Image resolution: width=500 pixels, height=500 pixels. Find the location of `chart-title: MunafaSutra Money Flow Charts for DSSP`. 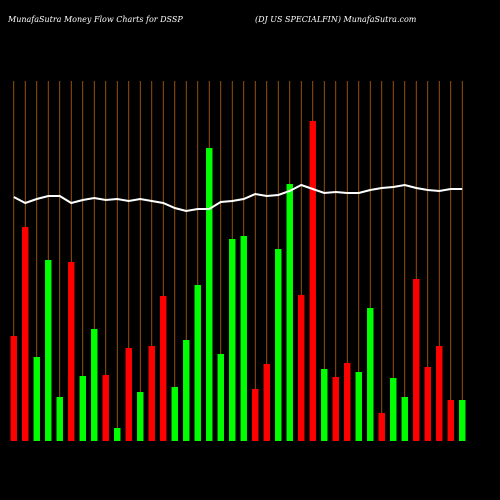

chart-title: MunafaSutra Money Flow Charts for DSSP is located at coordinates (95, 19).